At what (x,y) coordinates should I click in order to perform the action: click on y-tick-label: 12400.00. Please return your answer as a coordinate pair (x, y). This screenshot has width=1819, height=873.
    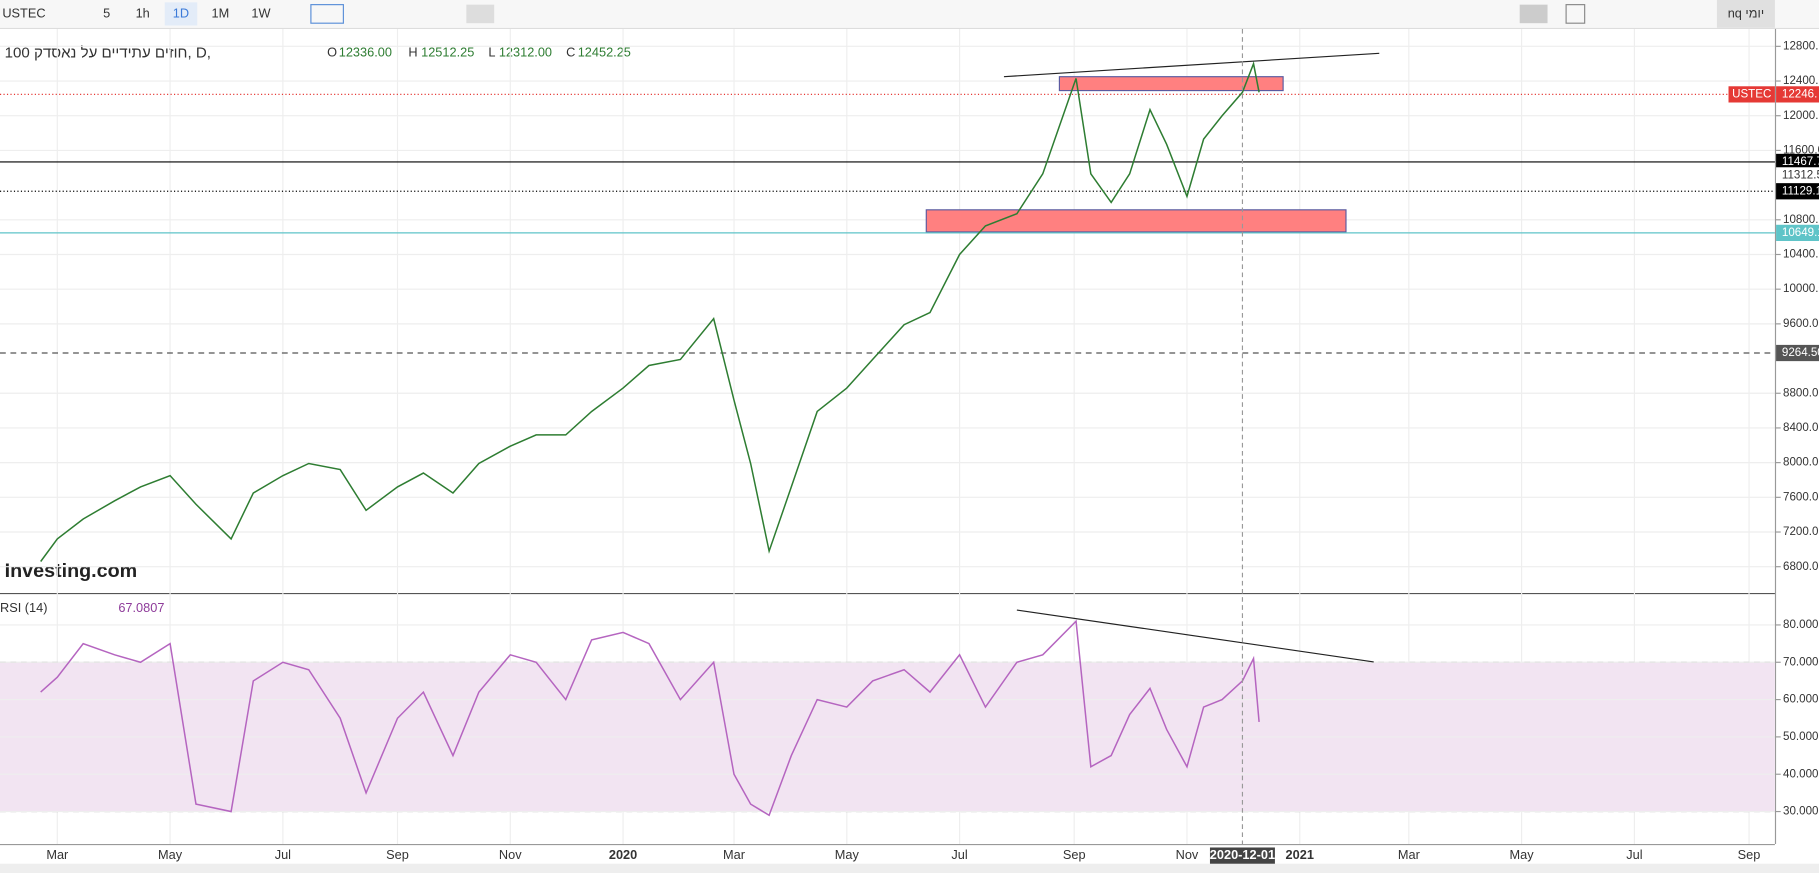
    Looking at the image, I should click on (1801, 81).